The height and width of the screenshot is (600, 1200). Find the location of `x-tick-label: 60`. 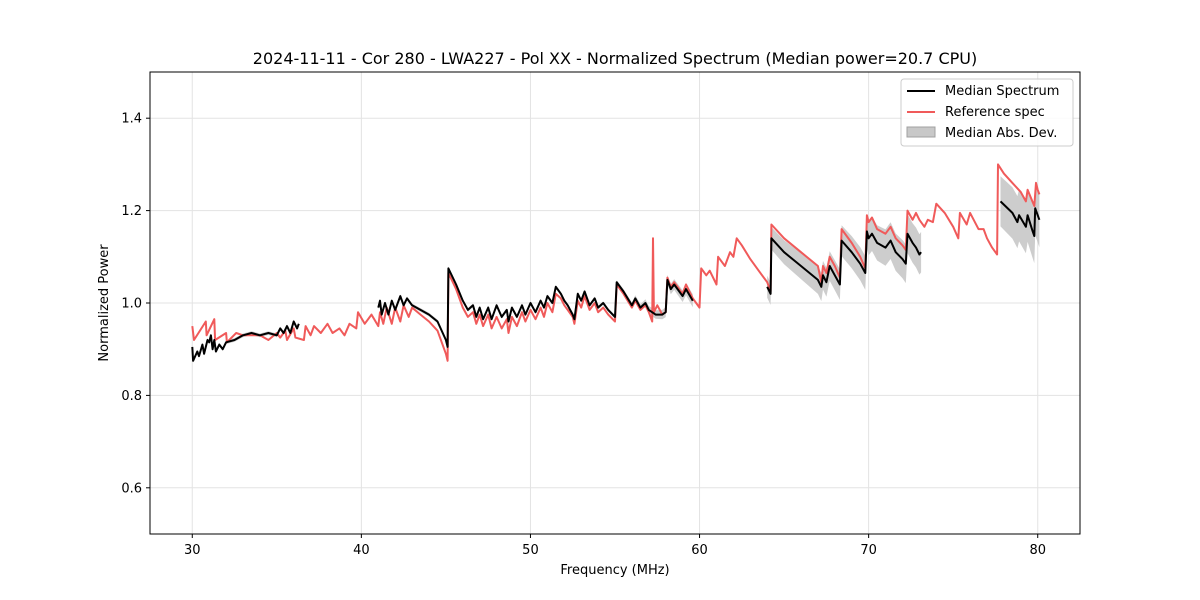

x-tick-label: 60 is located at coordinates (699, 550).